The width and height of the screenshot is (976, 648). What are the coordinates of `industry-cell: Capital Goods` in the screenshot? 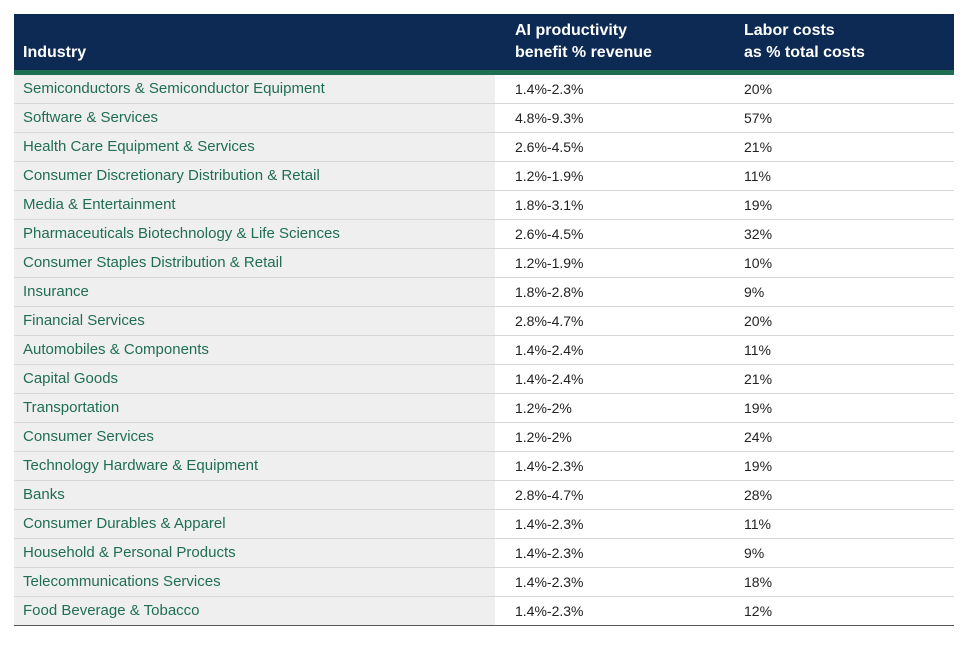 It's located at (71, 378).